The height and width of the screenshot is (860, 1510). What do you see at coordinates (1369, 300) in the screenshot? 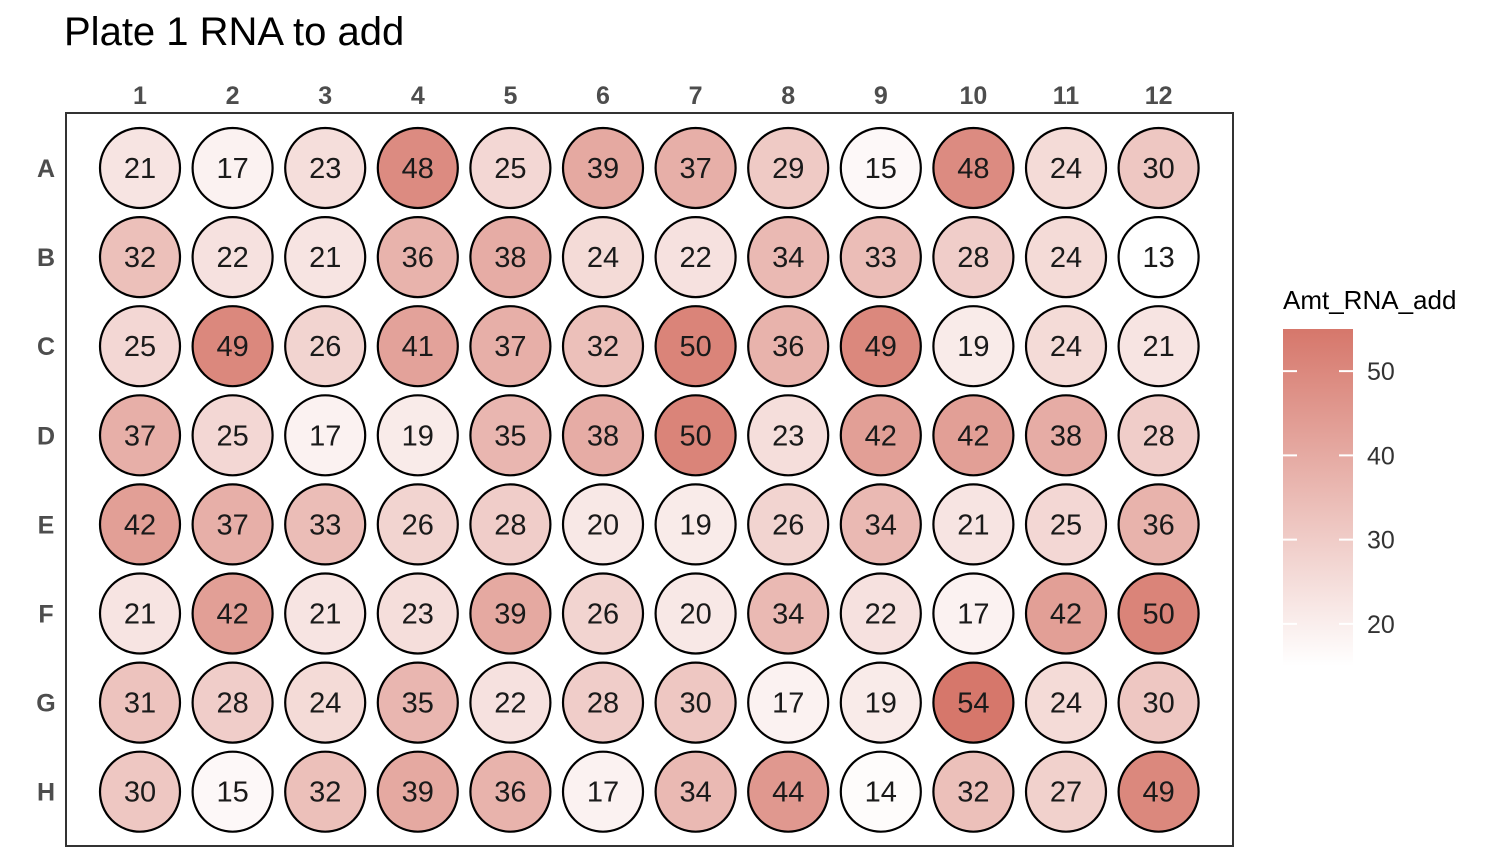
I see `legend-title: Amt_RNA_add` at bounding box center [1369, 300].